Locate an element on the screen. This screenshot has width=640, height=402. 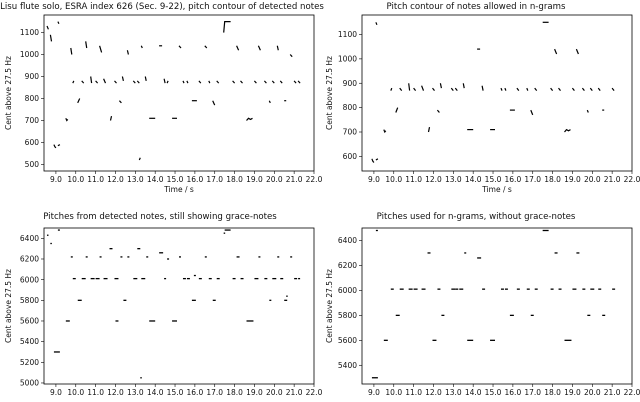
y-tick-label: 600 is located at coordinates (32, 142).